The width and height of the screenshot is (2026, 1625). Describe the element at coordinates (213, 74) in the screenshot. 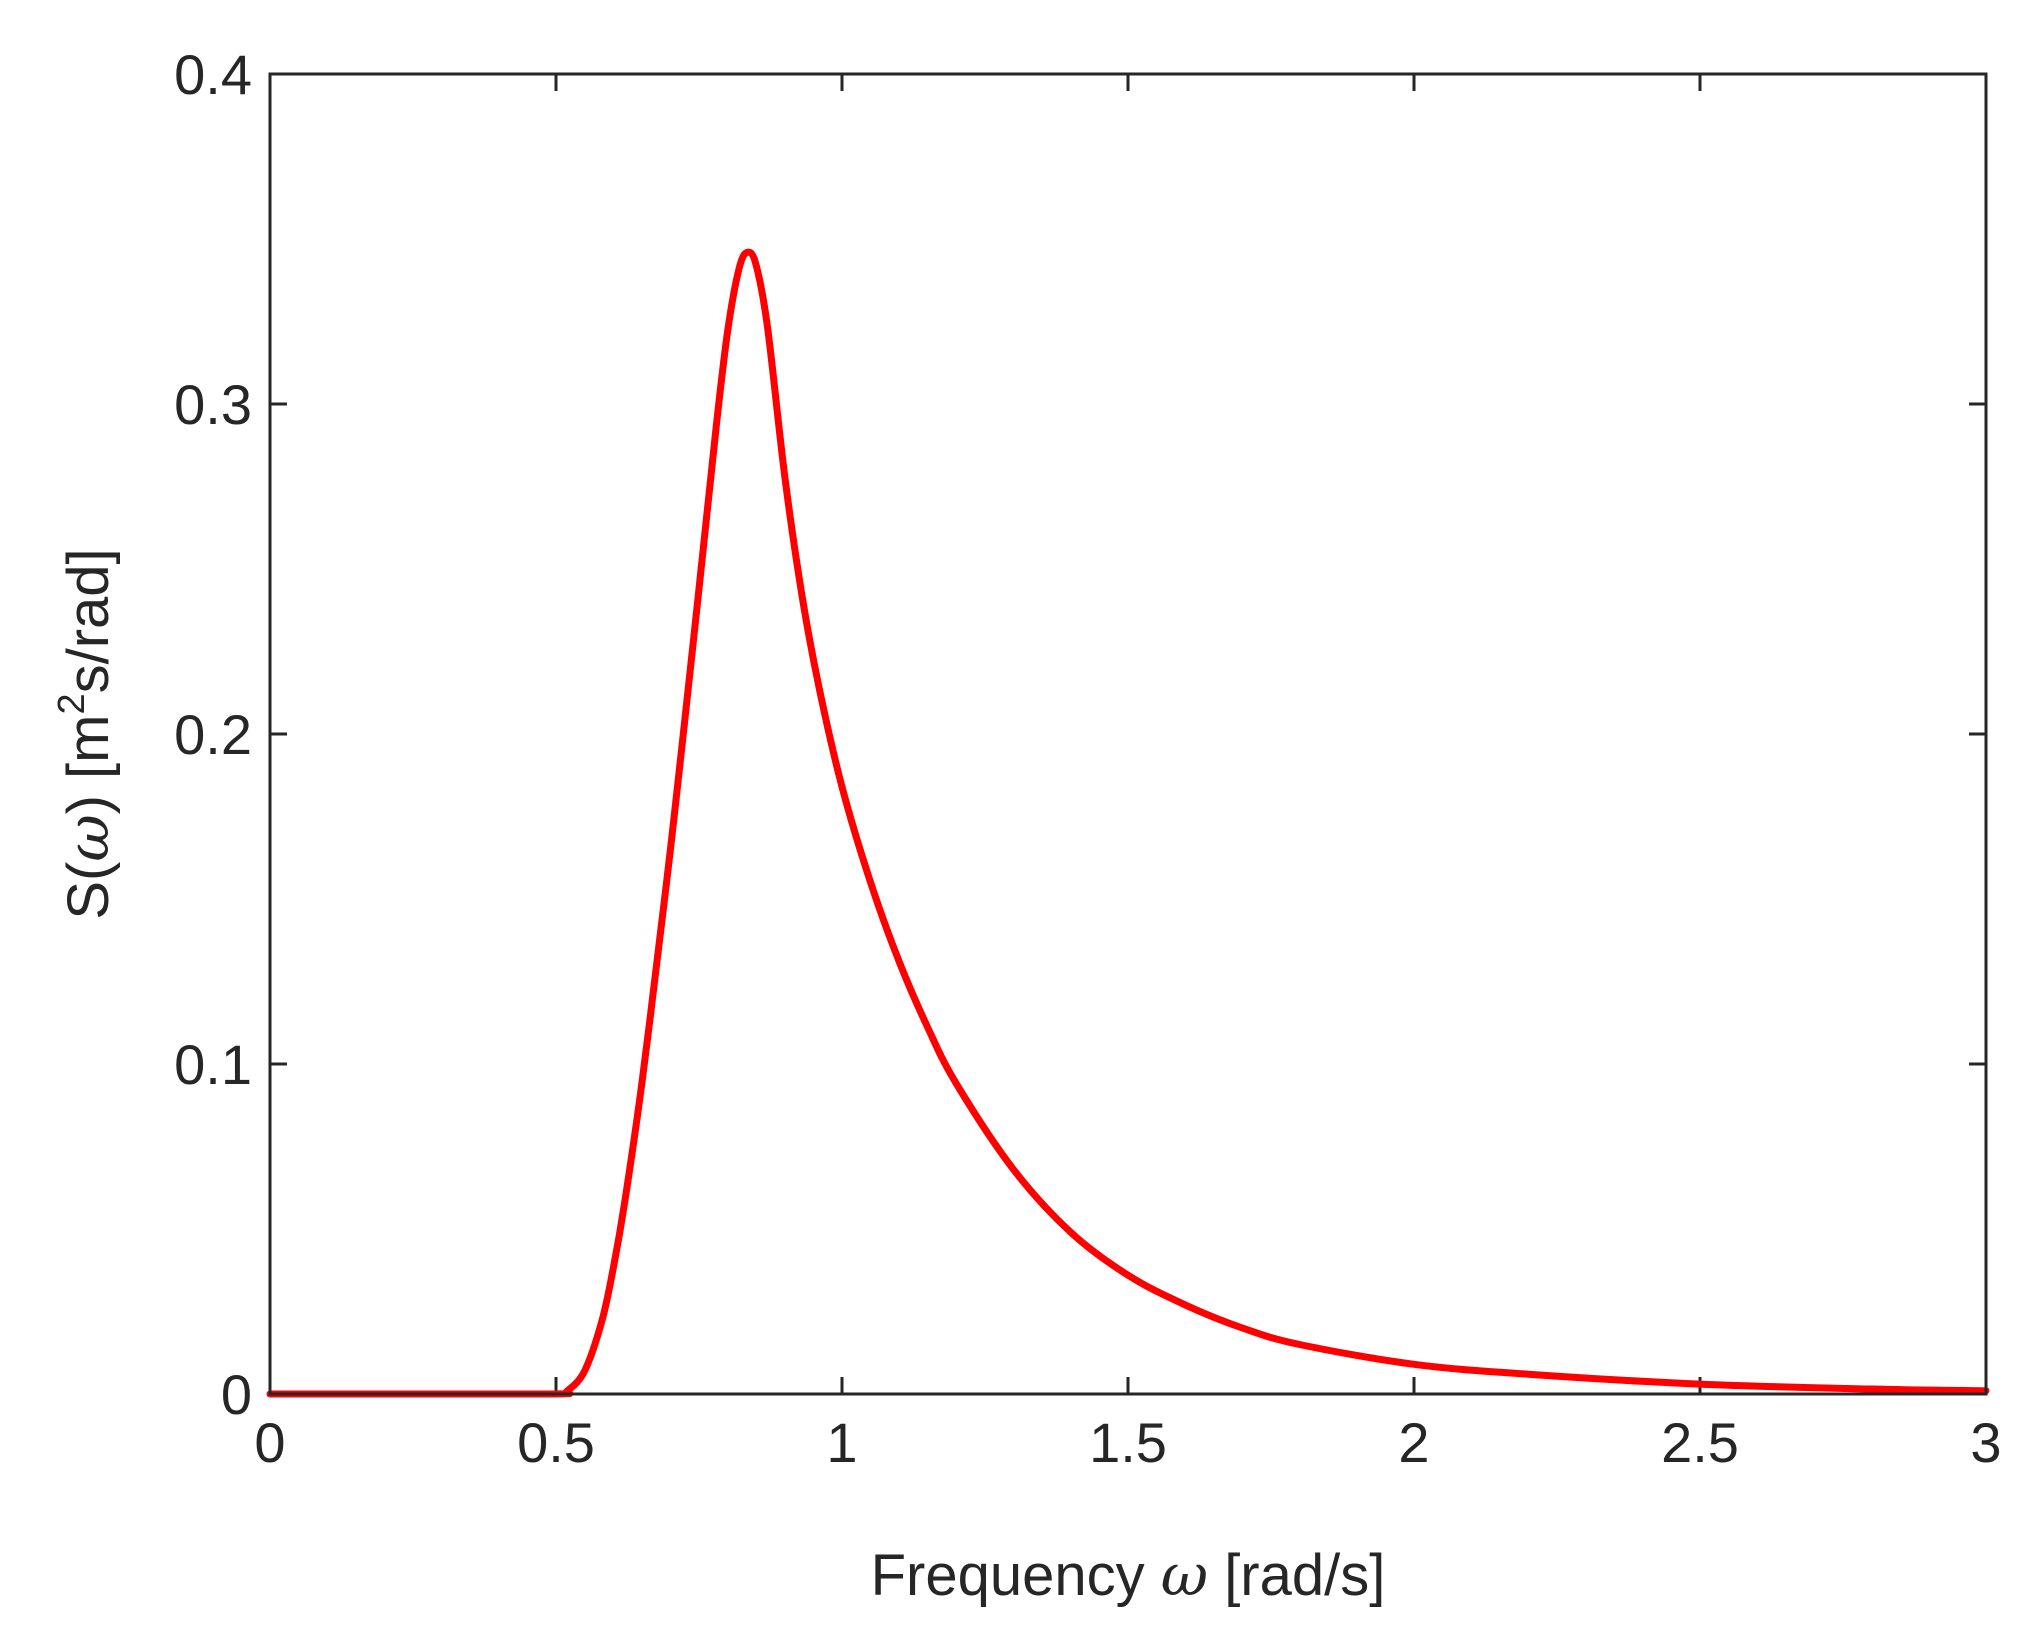

I see `y-tick-label: 0.4` at that location.